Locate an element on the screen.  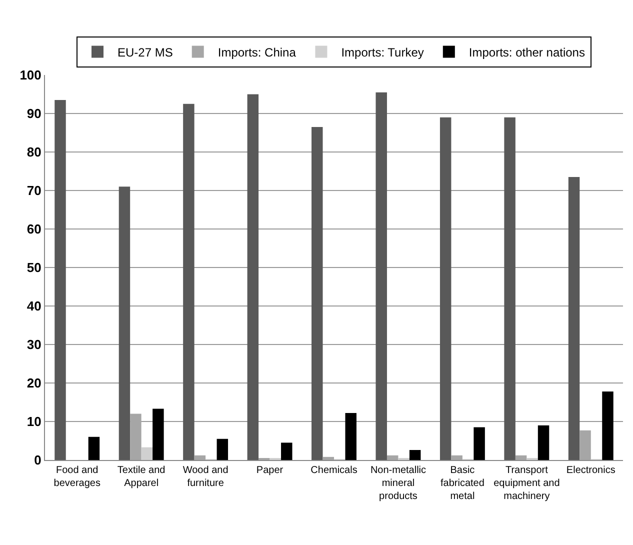
y-tick-label: 60 is located at coordinates (34, 229).